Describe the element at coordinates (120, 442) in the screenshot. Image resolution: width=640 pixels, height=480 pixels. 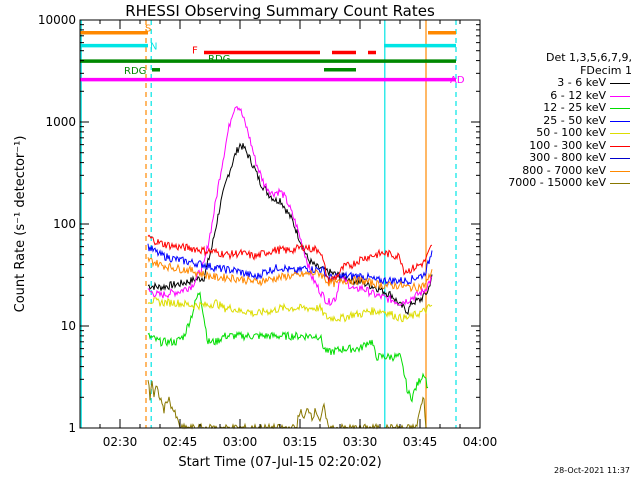
I see `x-tick-label-0: 02:30` at that location.